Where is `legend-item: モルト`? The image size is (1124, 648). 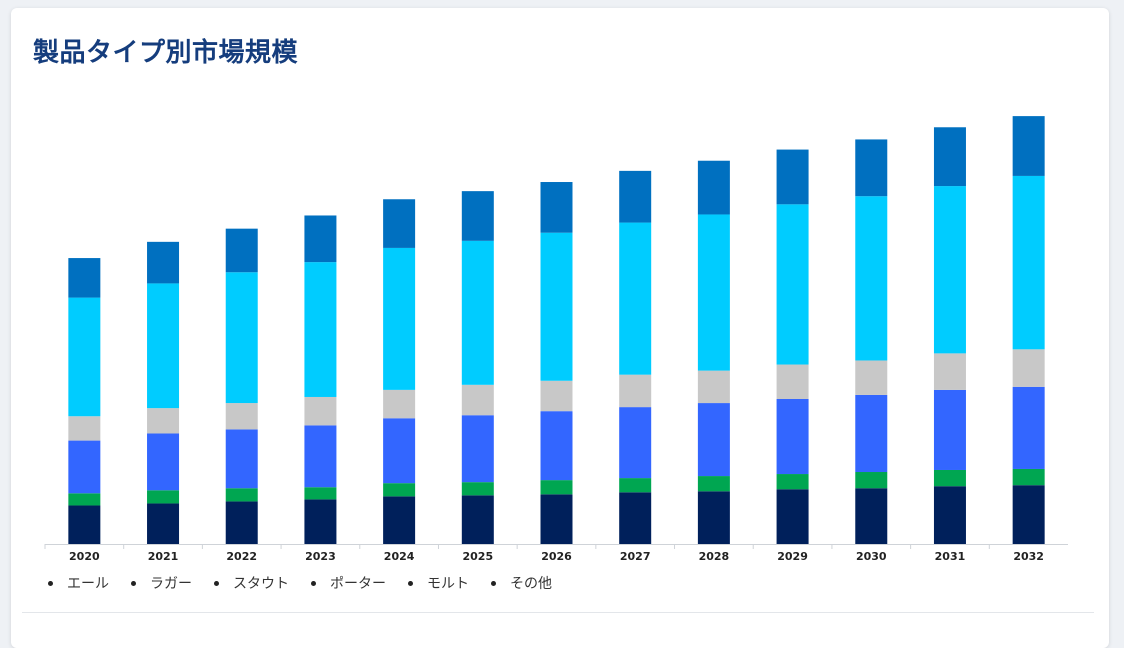
legend-item: モルト is located at coordinates (438, 583).